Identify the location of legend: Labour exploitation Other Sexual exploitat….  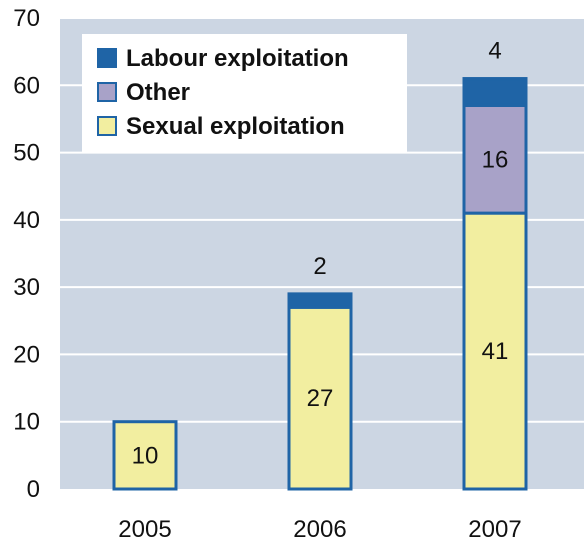
(244, 93).